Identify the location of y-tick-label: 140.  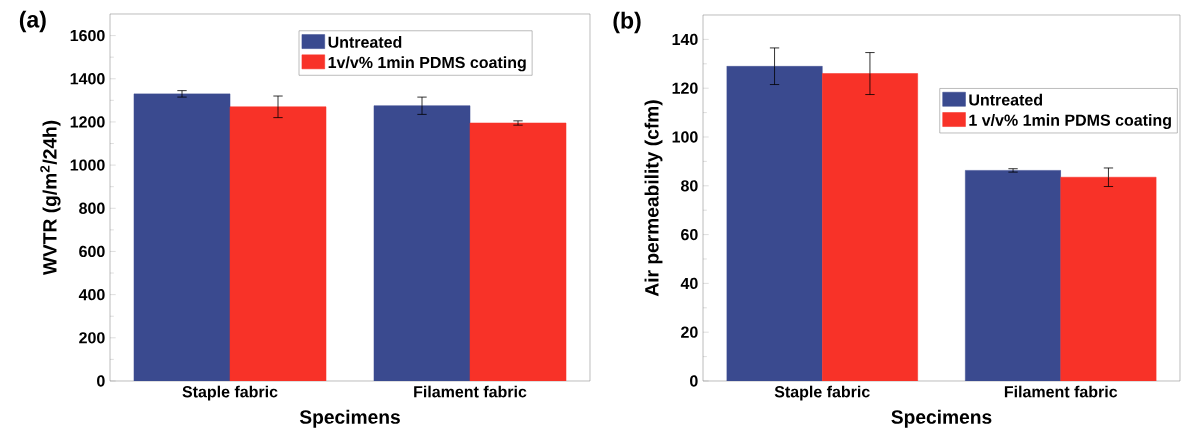
(685, 39).